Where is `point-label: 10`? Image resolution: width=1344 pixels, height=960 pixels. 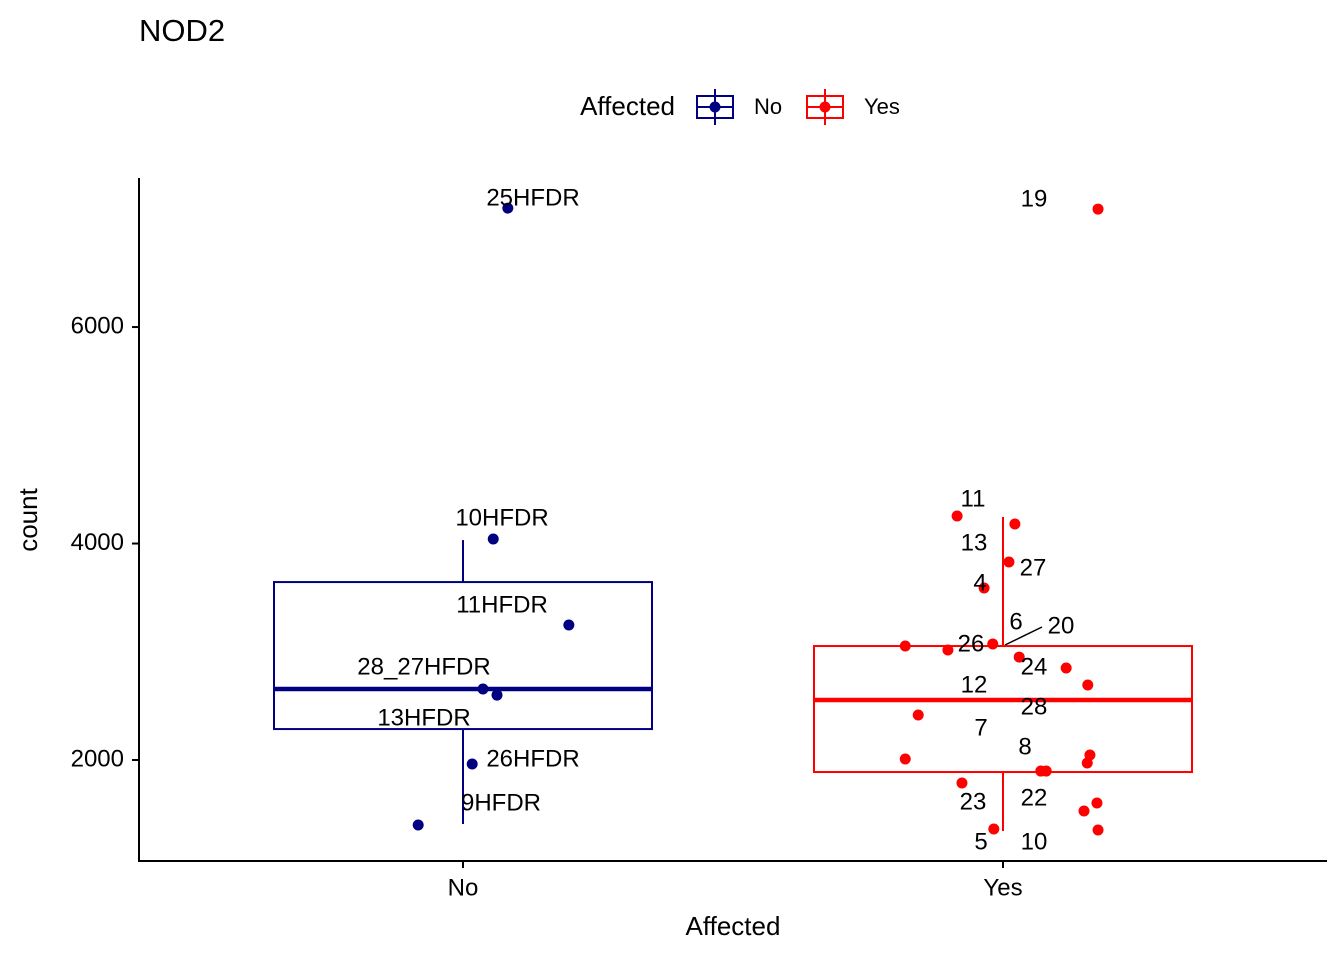 point-label: 10 is located at coordinates (1034, 841).